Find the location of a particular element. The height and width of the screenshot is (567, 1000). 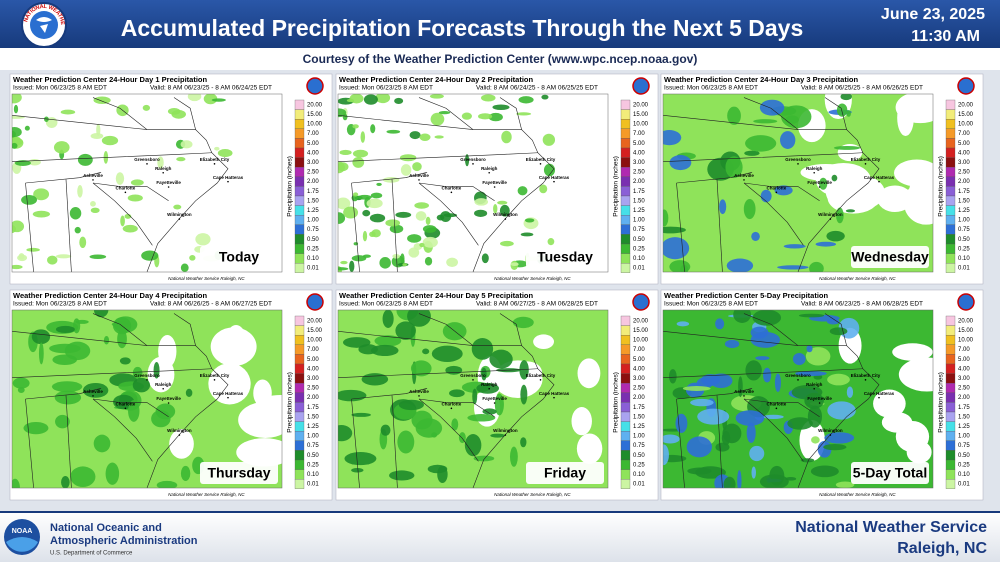

panel-bg is located at coordinates (171, 179).